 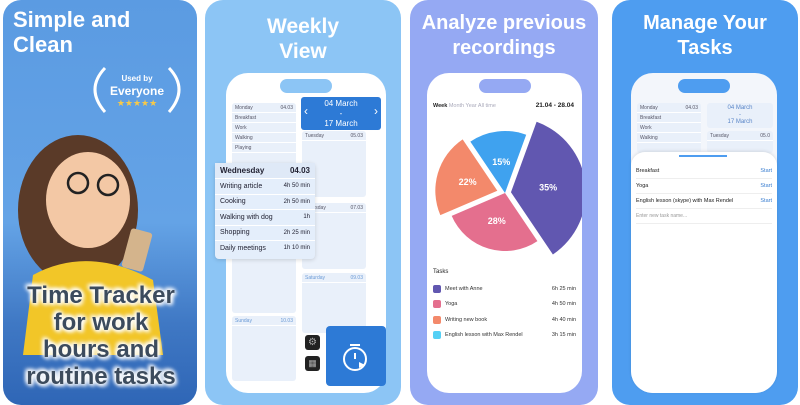 What do you see at coordinates (265, 201) in the screenshot?
I see `task-row: Cooking 2h 50 min` at bounding box center [265, 201].